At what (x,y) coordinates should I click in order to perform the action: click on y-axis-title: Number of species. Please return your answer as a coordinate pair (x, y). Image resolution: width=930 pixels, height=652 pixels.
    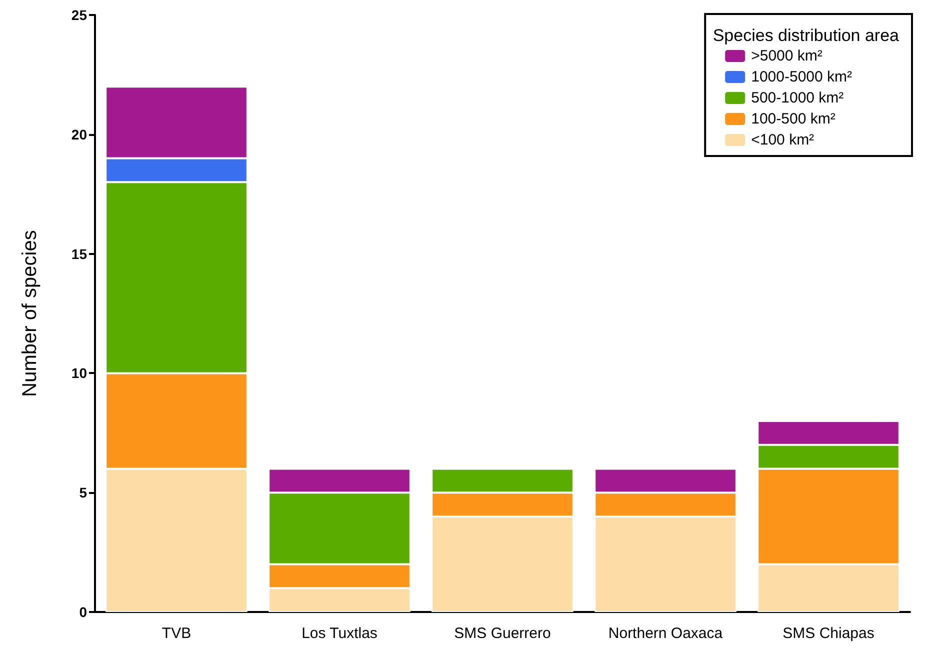
    Looking at the image, I should click on (30, 313).